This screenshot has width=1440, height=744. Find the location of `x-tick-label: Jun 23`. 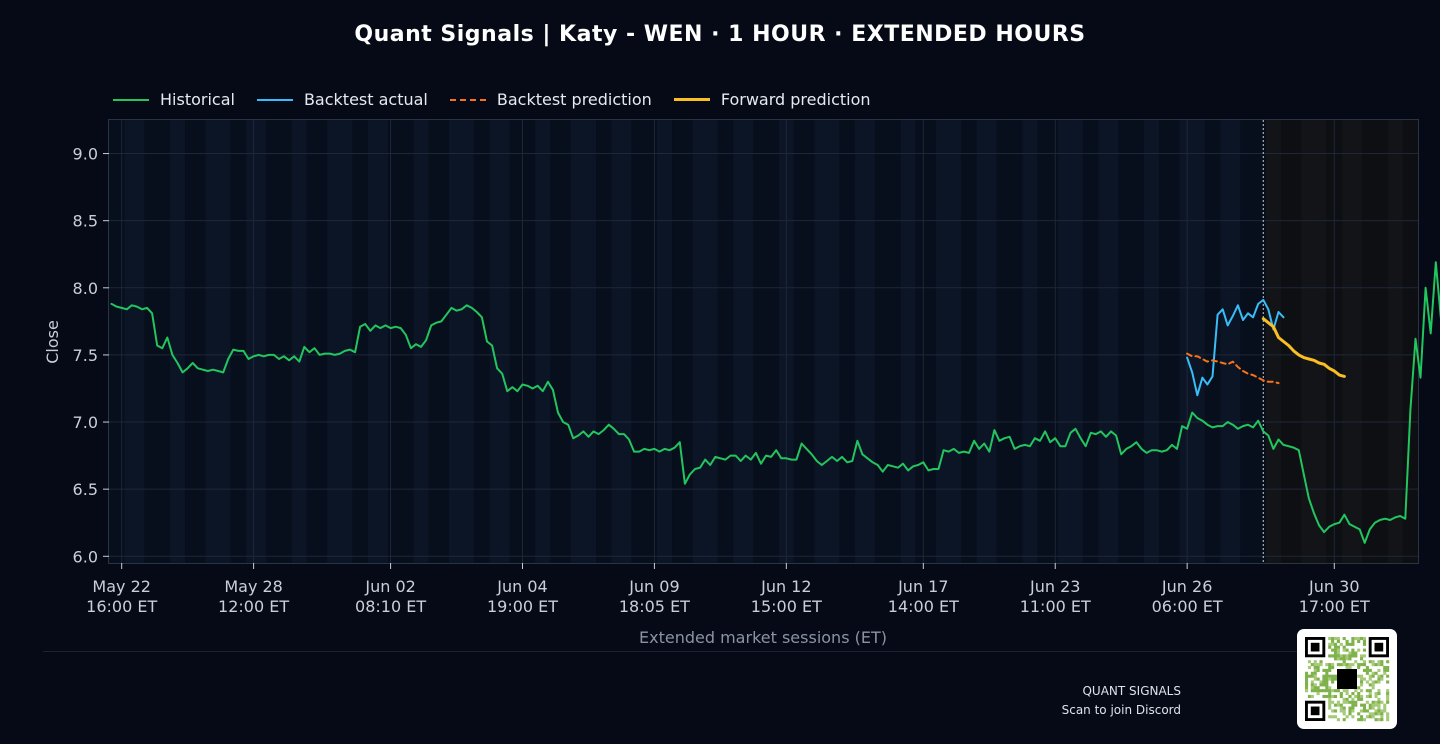

x-tick-label: Jun 23 is located at coordinates (1054, 586).